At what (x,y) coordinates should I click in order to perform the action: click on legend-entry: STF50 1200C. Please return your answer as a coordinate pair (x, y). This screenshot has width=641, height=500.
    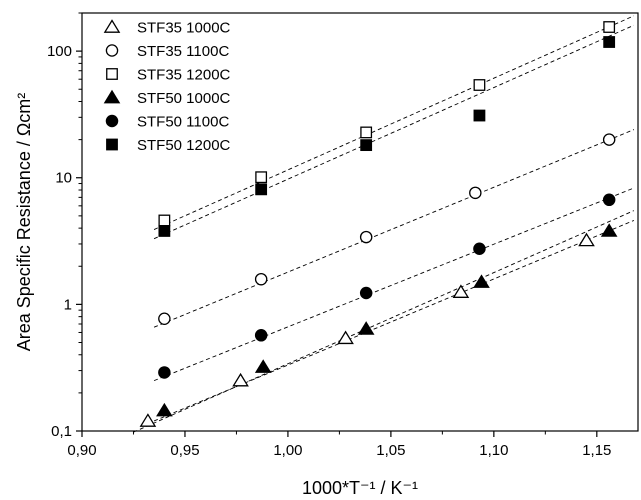
    Looking at the image, I should click on (184, 145).